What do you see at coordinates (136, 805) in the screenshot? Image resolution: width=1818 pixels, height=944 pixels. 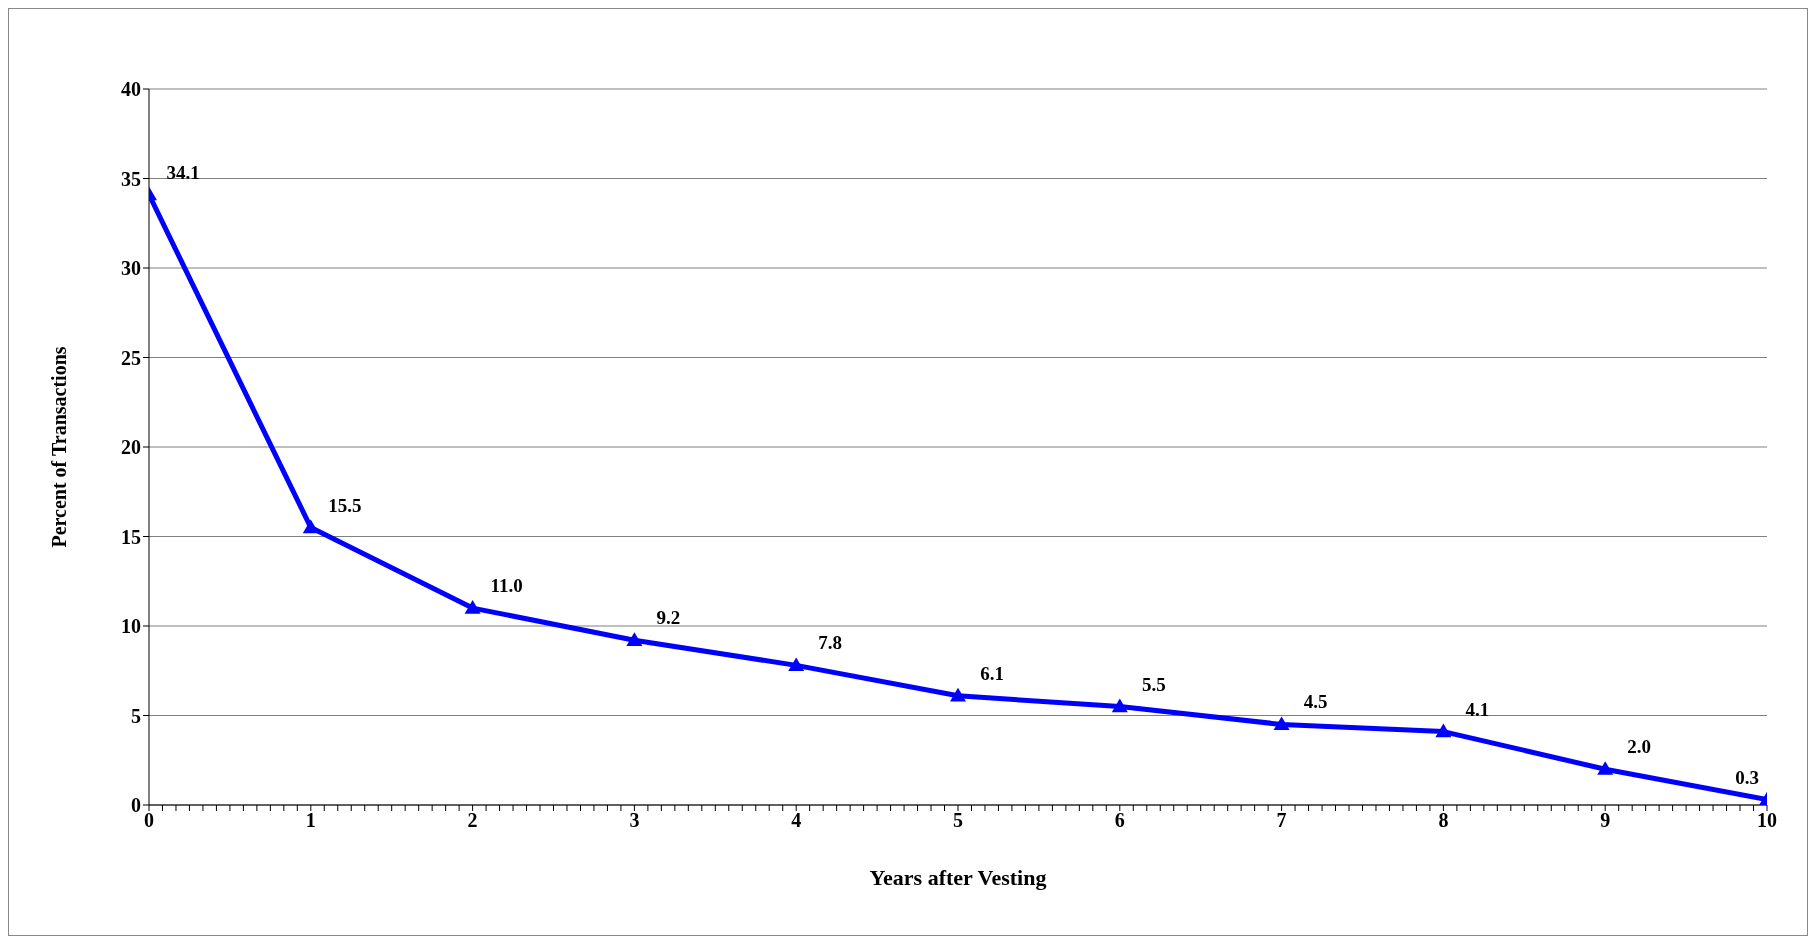 I see `y-tick-label: 0` at bounding box center [136, 805].